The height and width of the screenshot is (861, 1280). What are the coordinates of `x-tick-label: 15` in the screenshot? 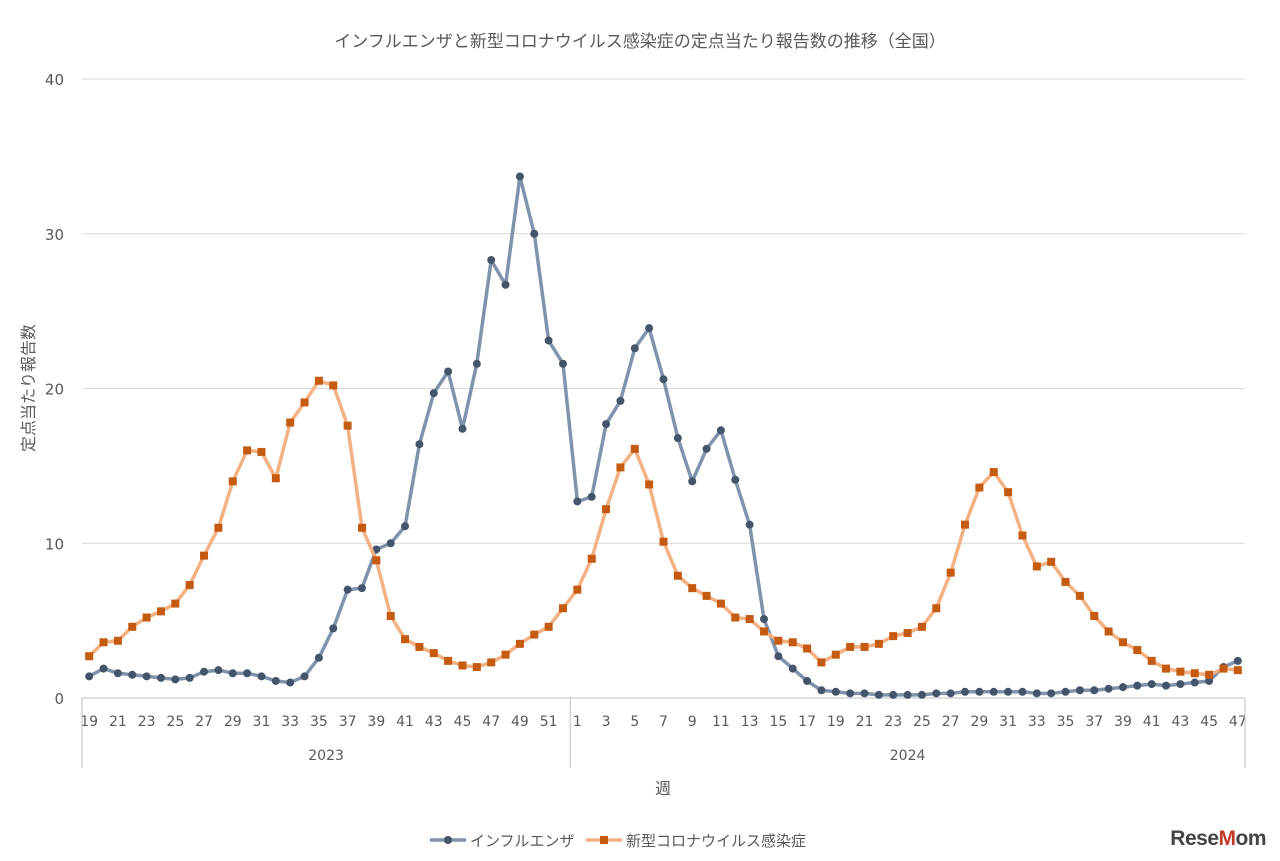 It's located at (778, 722).